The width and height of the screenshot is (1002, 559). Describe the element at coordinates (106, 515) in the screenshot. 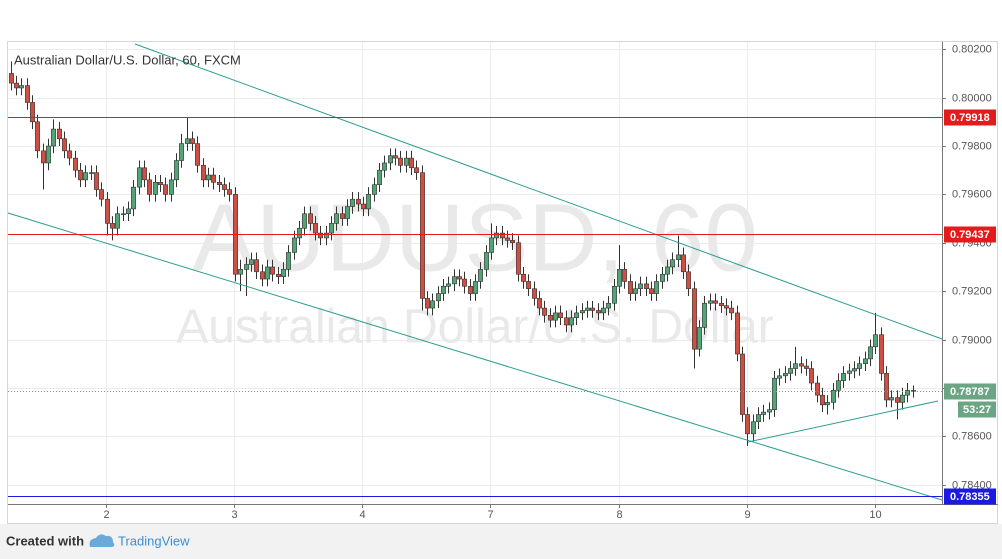

I see `x-tick-label: 2` at that location.